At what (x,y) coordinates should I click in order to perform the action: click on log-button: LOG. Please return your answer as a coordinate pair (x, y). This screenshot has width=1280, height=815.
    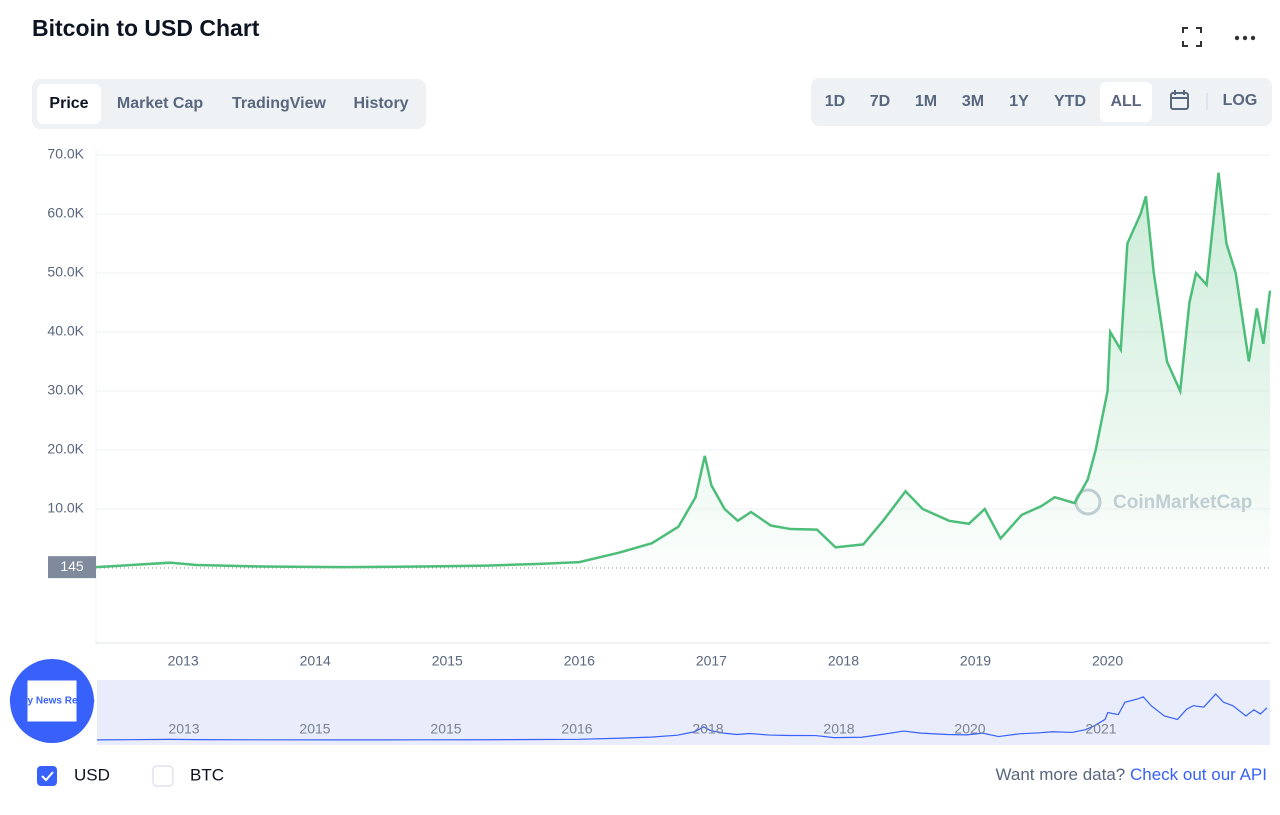
    Looking at the image, I should click on (1240, 100).